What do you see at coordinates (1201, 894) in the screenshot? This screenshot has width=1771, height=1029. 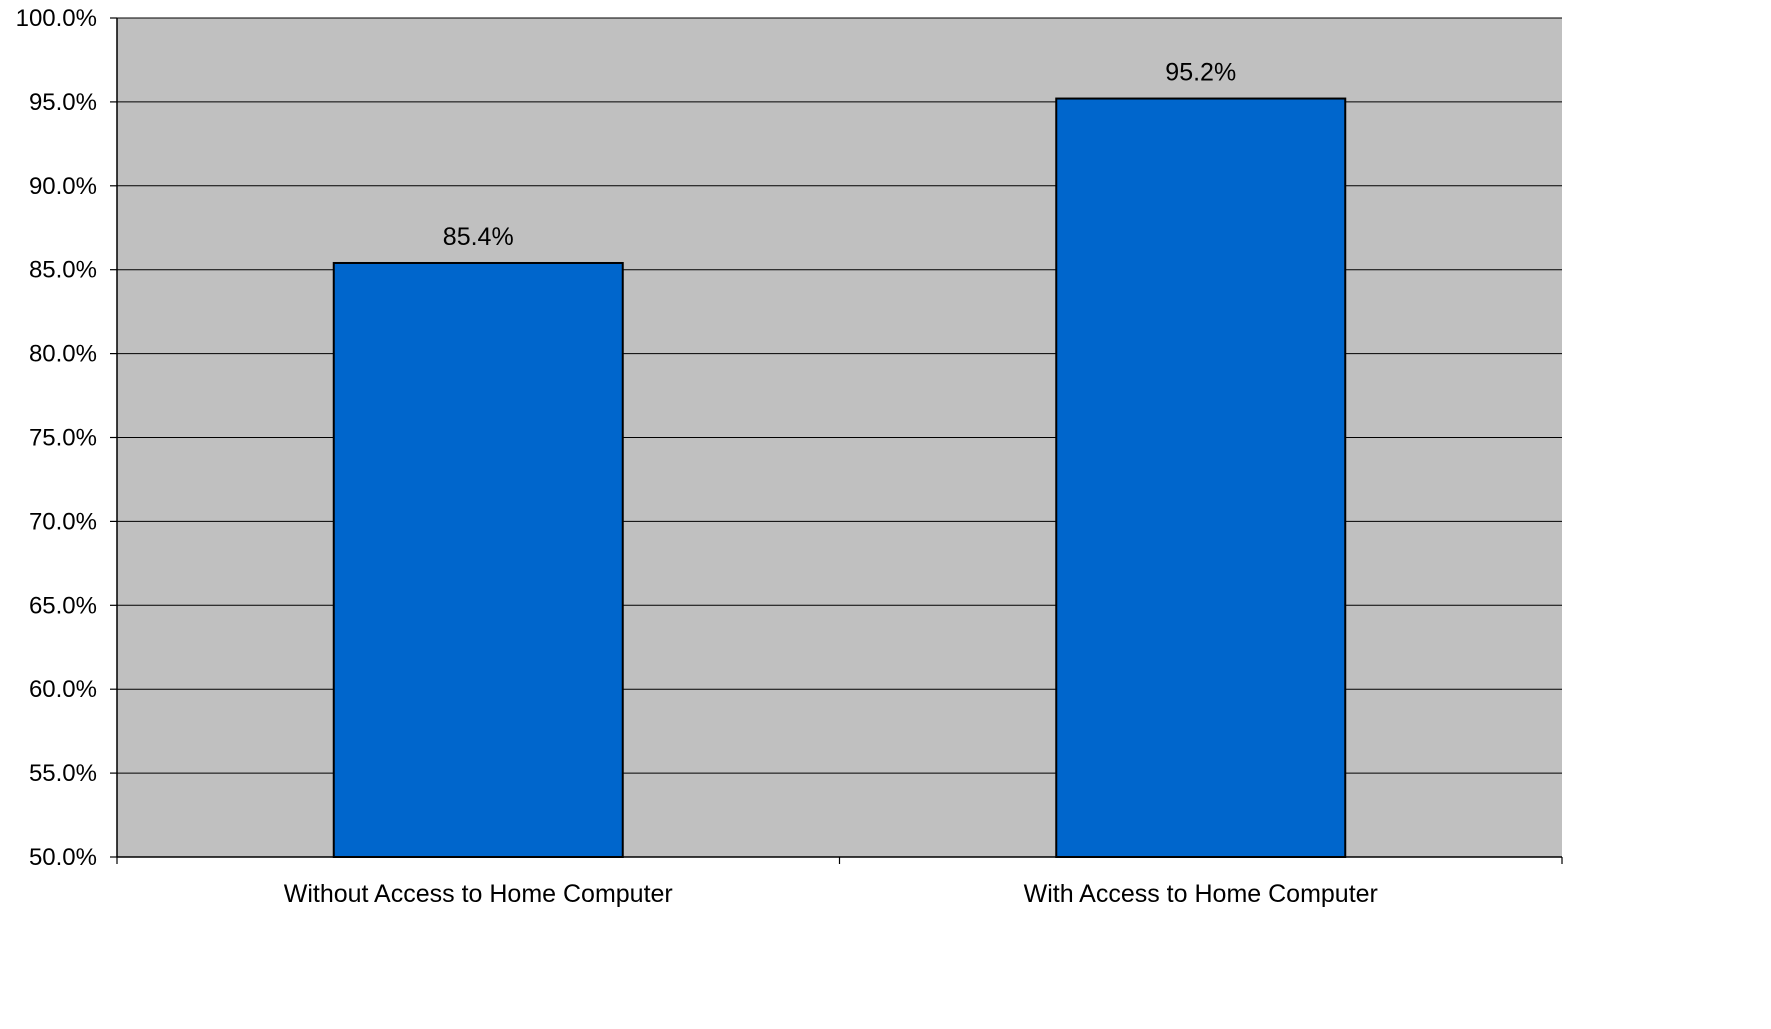 I see `x-category-label: With Access to Home Computer` at bounding box center [1201, 894].